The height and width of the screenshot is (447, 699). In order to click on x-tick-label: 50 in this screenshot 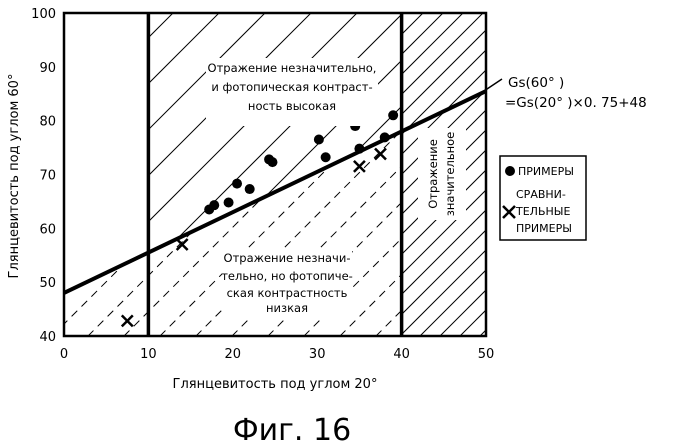, I will do `click(486, 354)`.